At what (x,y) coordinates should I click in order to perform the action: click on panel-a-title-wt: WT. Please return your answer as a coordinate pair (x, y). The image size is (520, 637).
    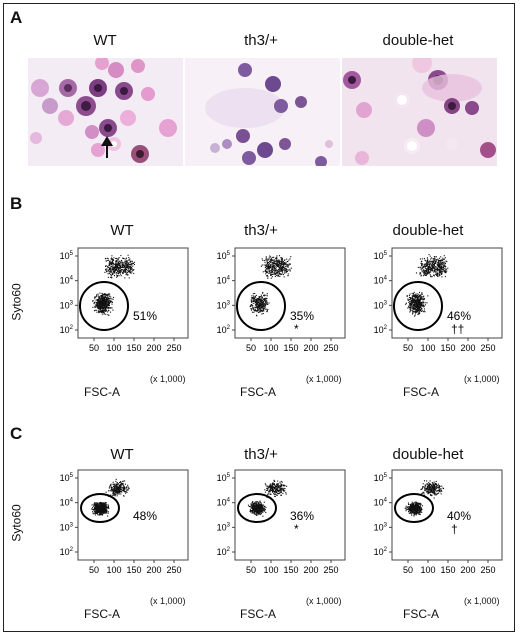
    Looking at the image, I should click on (105, 40).